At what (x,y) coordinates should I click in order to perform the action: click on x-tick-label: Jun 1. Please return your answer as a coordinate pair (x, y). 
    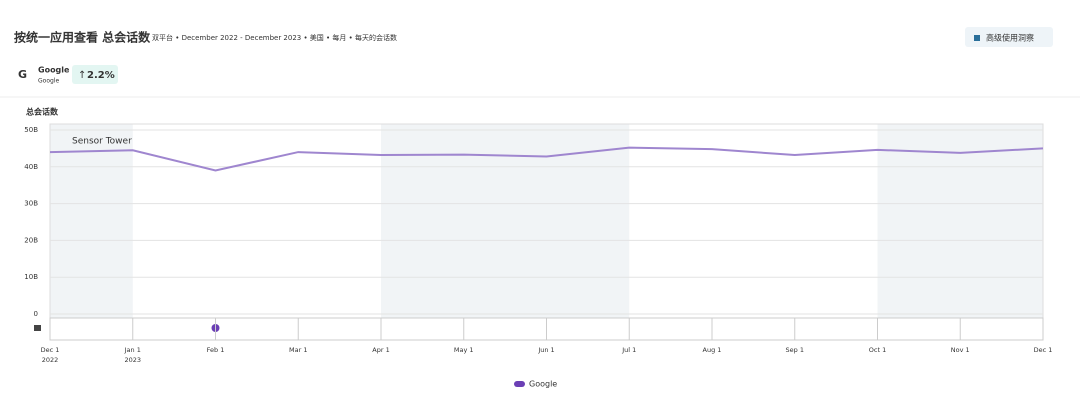
    Looking at the image, I should click on (545, 350).